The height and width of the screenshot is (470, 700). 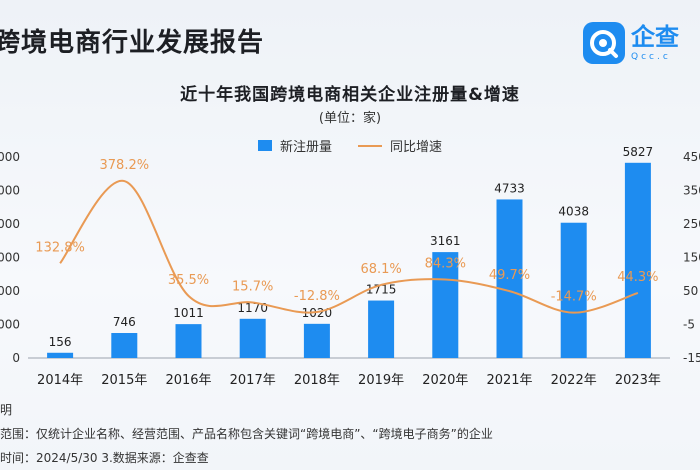 I want to click on bar-value-label: 3161, so click(x=445, y=241).